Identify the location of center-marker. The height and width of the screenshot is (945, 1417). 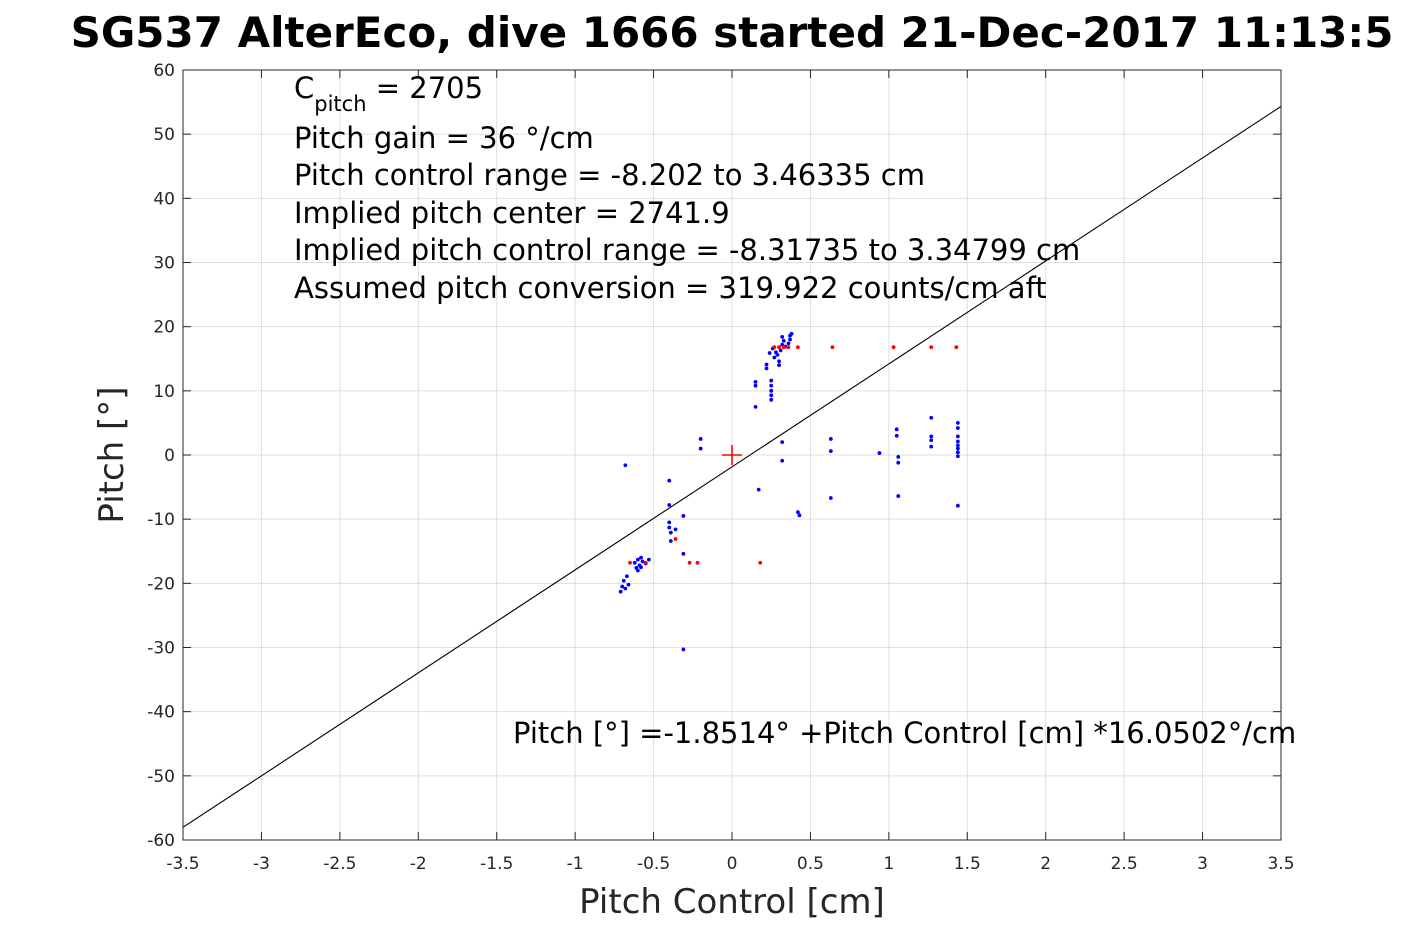
(732, 455).